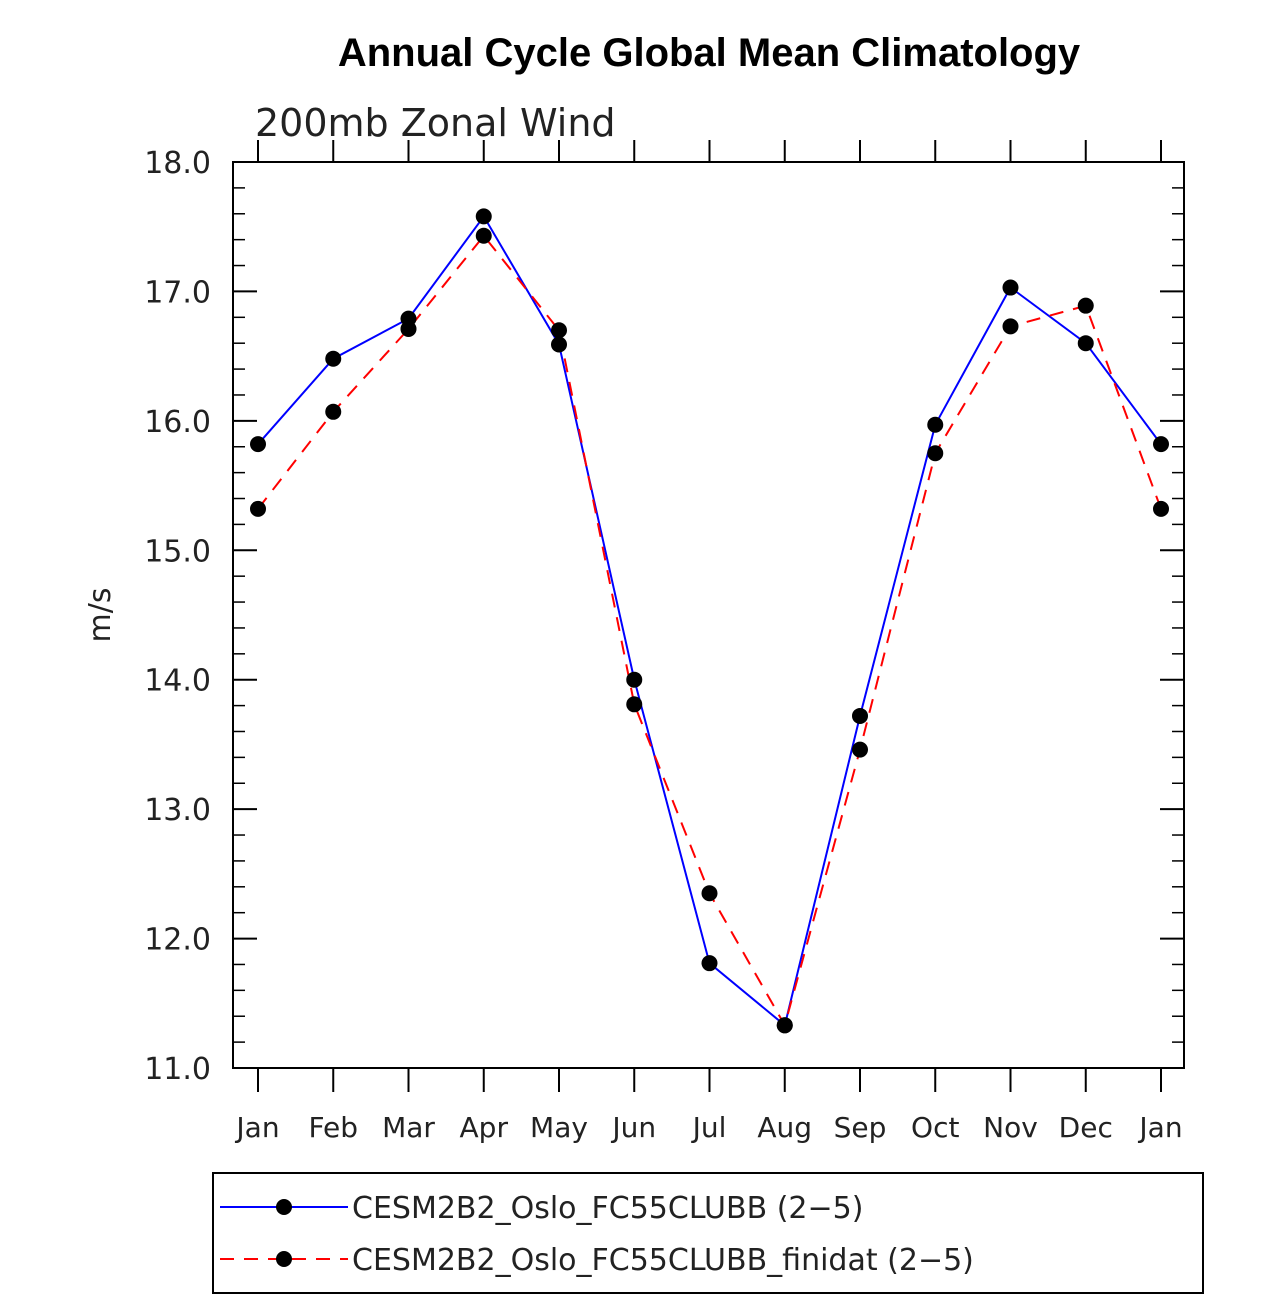 This screenshot has height=1300, width=1285. Describe the element at coordinates (177, 422) in the screenshot. I see `y-tick-label: 16.0` at that location.